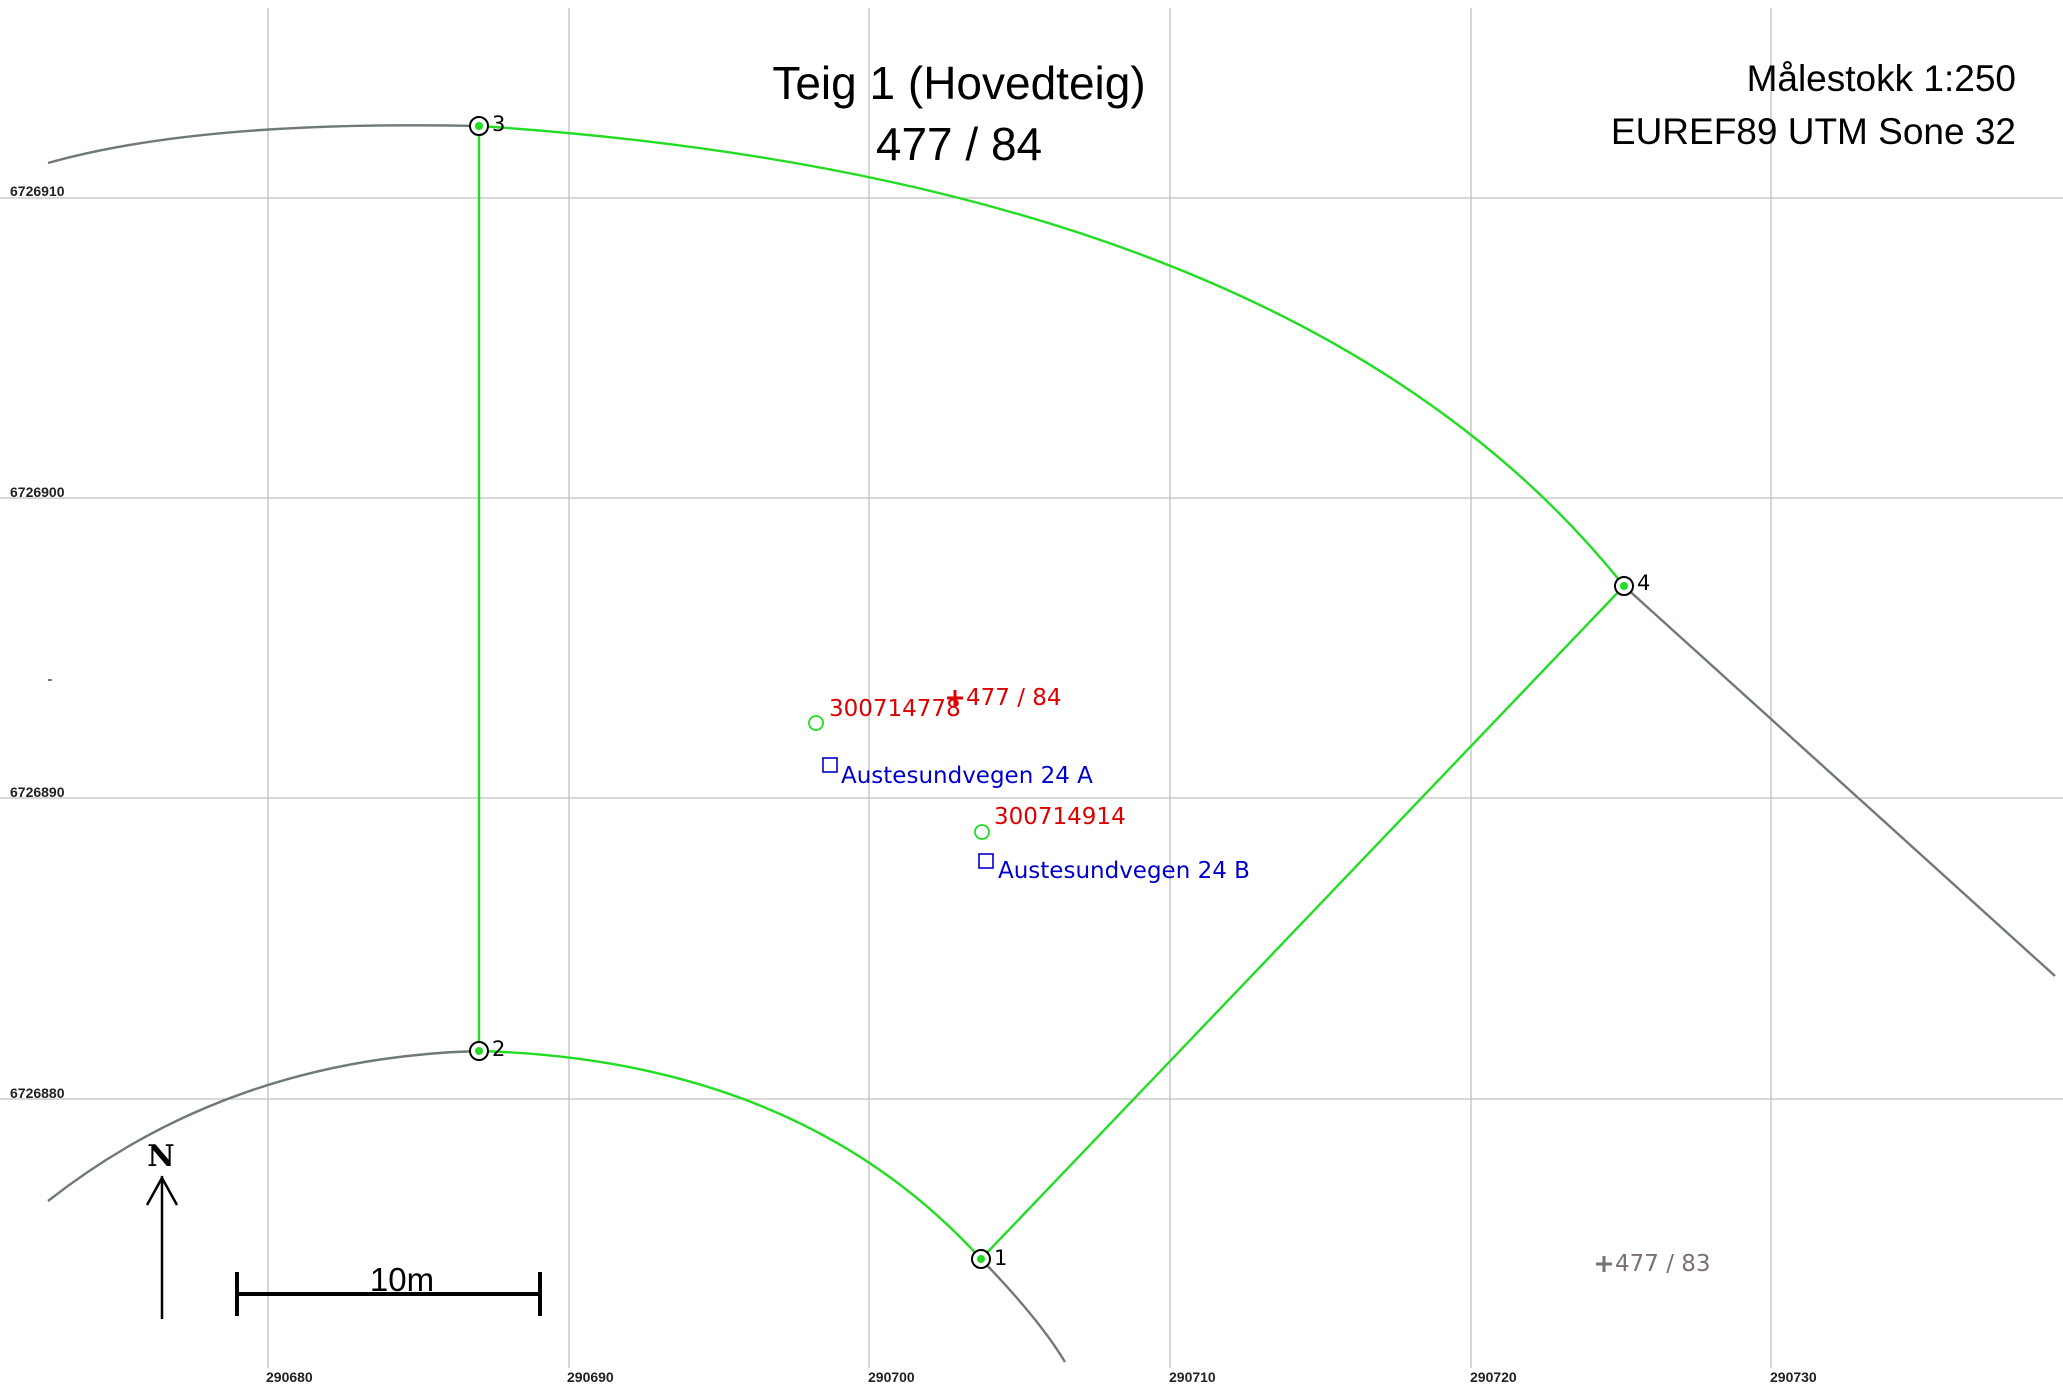  What do you see at coordinates (37, 191) in the screenshot?
I see `northing-label: 6726910` at bounding box center [37, 191].